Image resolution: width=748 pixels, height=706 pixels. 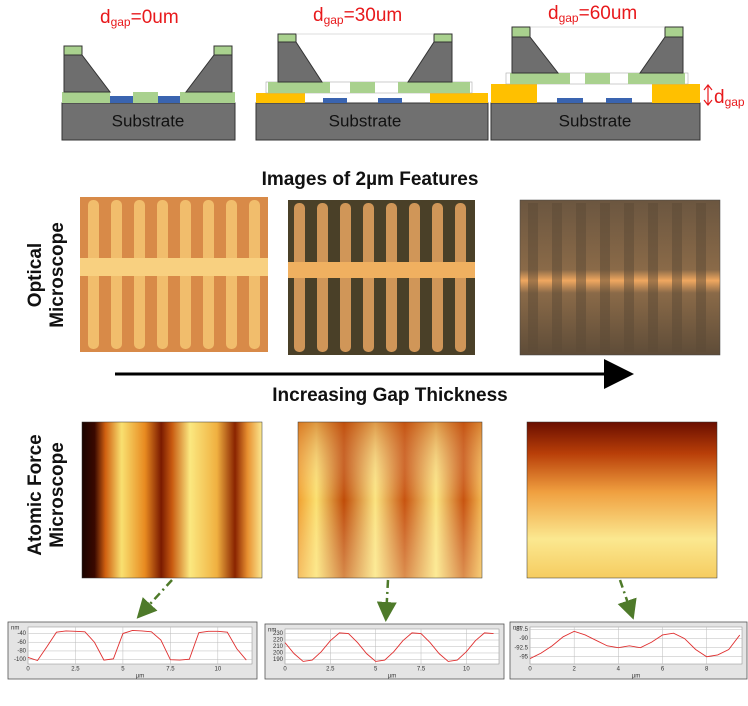 I want to click on gap-label: dgap=30um, so click(x=357, y=16).